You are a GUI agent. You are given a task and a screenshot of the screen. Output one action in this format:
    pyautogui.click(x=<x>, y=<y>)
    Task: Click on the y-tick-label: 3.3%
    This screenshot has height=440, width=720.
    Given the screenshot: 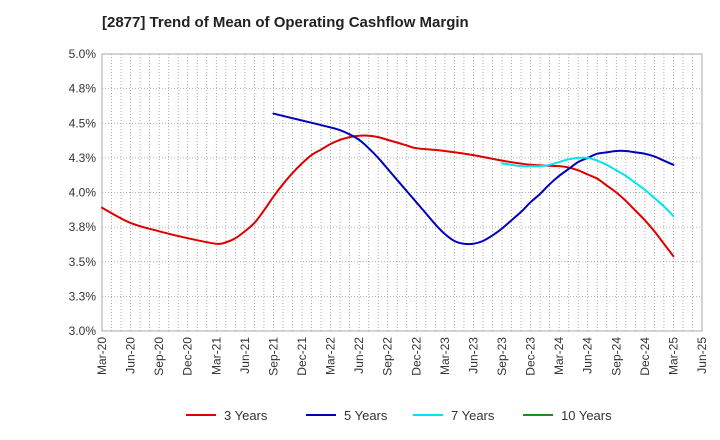 What is the action you would take?
    pyautogui.click(x=83, y=296)
    